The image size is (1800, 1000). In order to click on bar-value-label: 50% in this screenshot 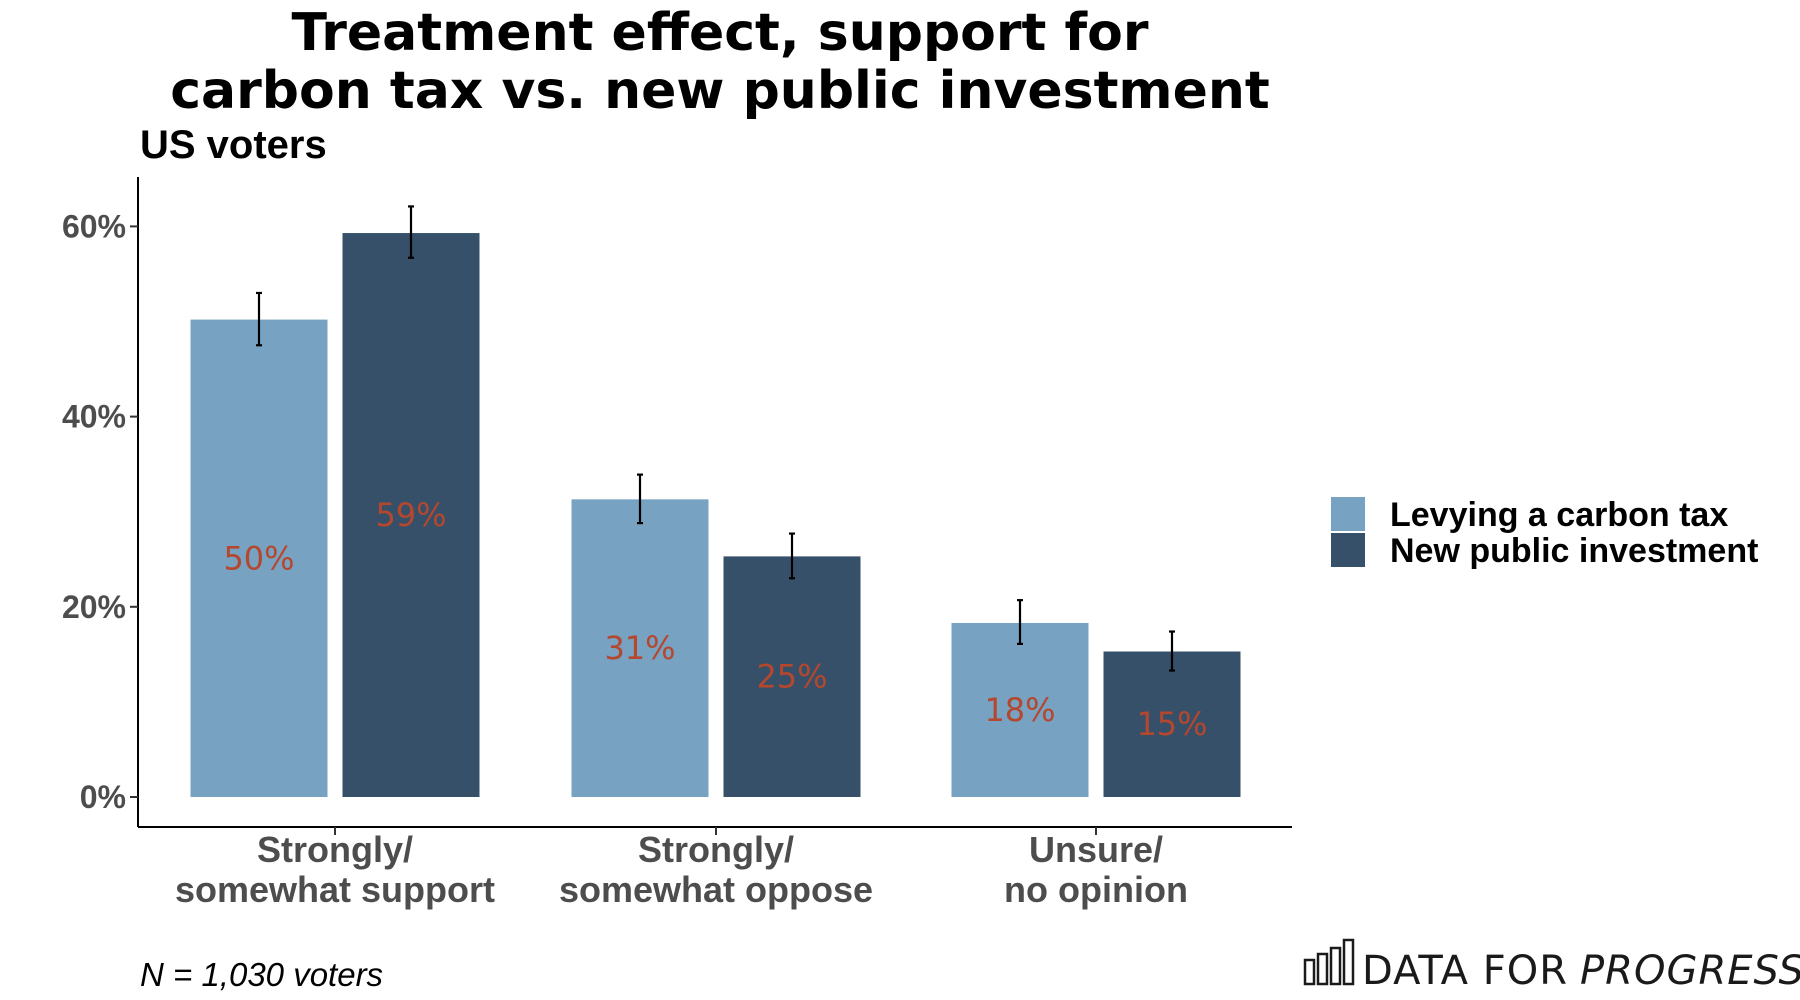, I will do `click(258, 558)`.